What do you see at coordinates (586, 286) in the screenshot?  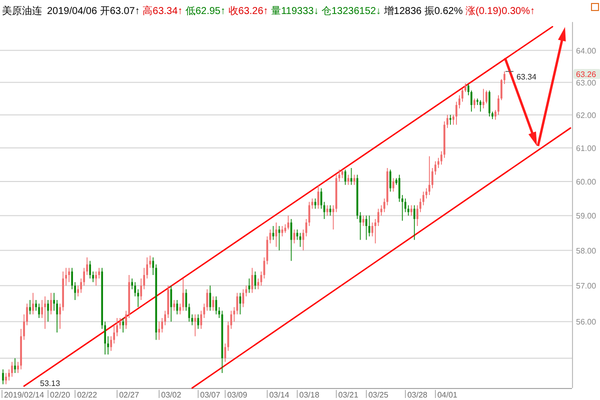 I see `y-tick-label: 57.00` at bounding box center [586, 286].